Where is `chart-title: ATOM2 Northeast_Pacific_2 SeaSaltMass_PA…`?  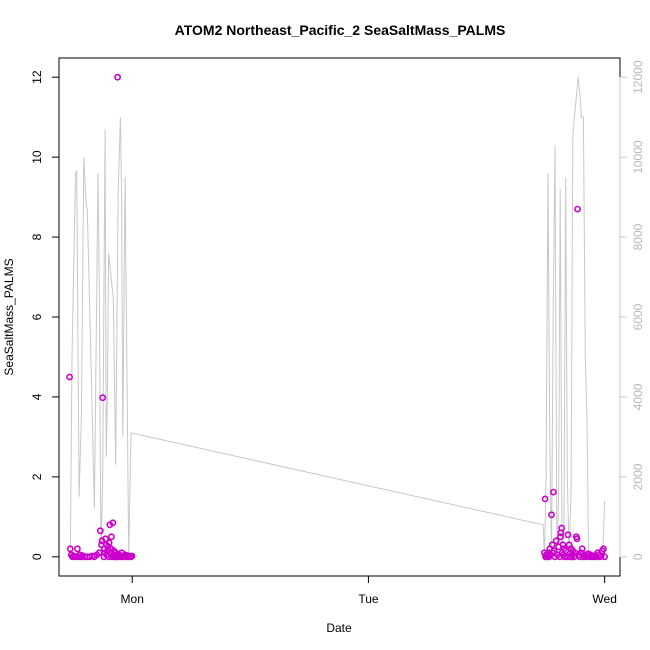
chart-title: ATOM2 Northeast_Pacific_2 SeaSaltMass_PA… is located at coordinates (340, 30).